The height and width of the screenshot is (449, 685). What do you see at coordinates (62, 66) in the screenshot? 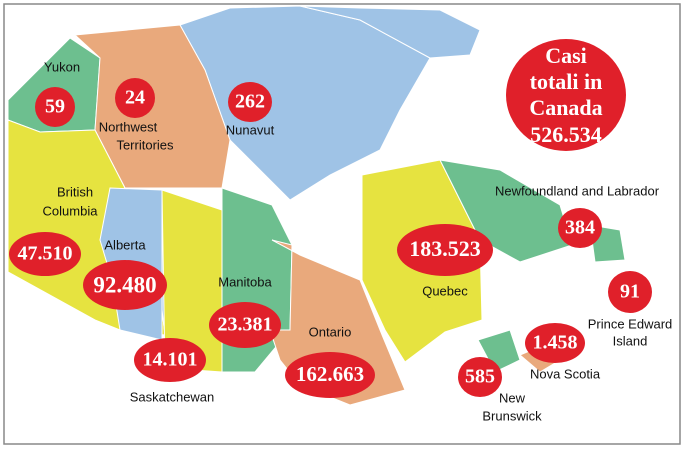
I see `region-name: Yukon` at bounding box center [62, 66].